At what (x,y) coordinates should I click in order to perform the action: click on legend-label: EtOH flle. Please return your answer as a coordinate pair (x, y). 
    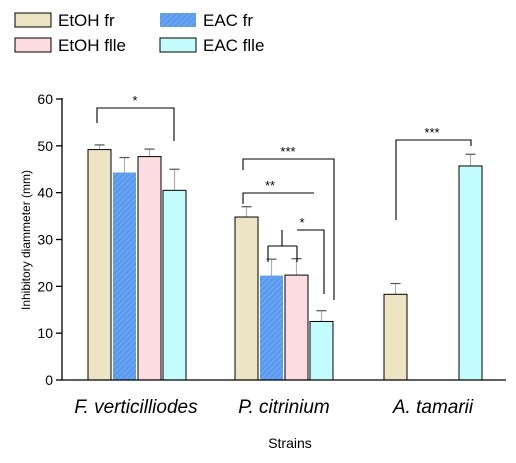
    Looking at the image, I should click on (92, 45).